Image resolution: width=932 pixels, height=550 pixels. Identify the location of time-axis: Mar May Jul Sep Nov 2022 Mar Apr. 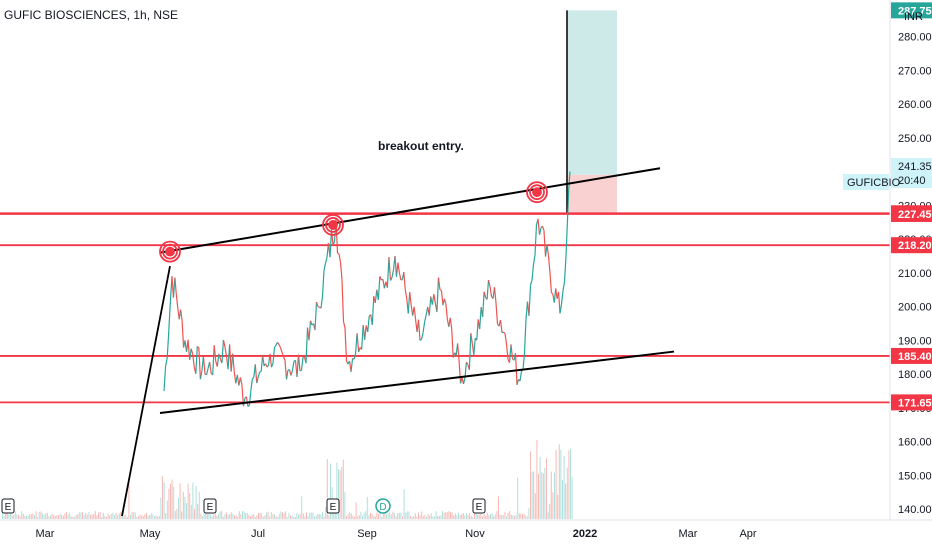
(396, 534).